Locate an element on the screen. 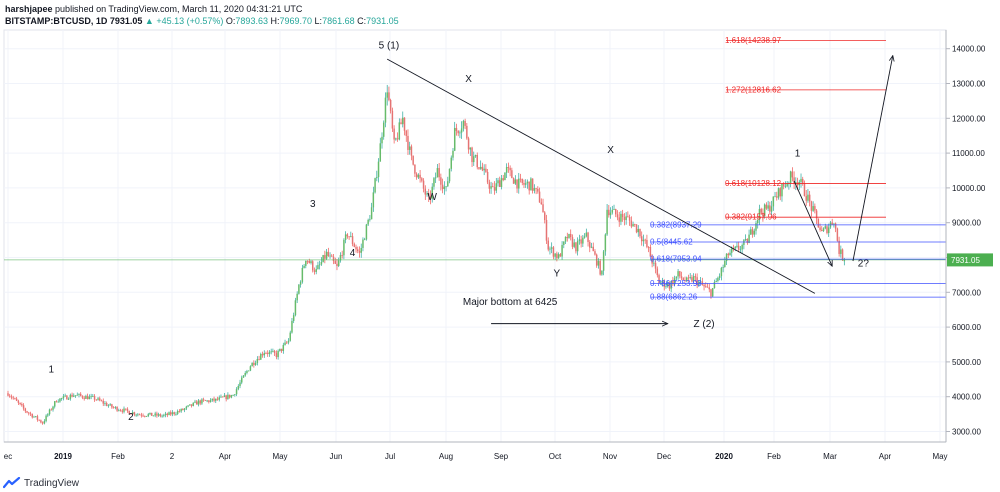  time-tick-label: May is located at coordinates (279, 456).